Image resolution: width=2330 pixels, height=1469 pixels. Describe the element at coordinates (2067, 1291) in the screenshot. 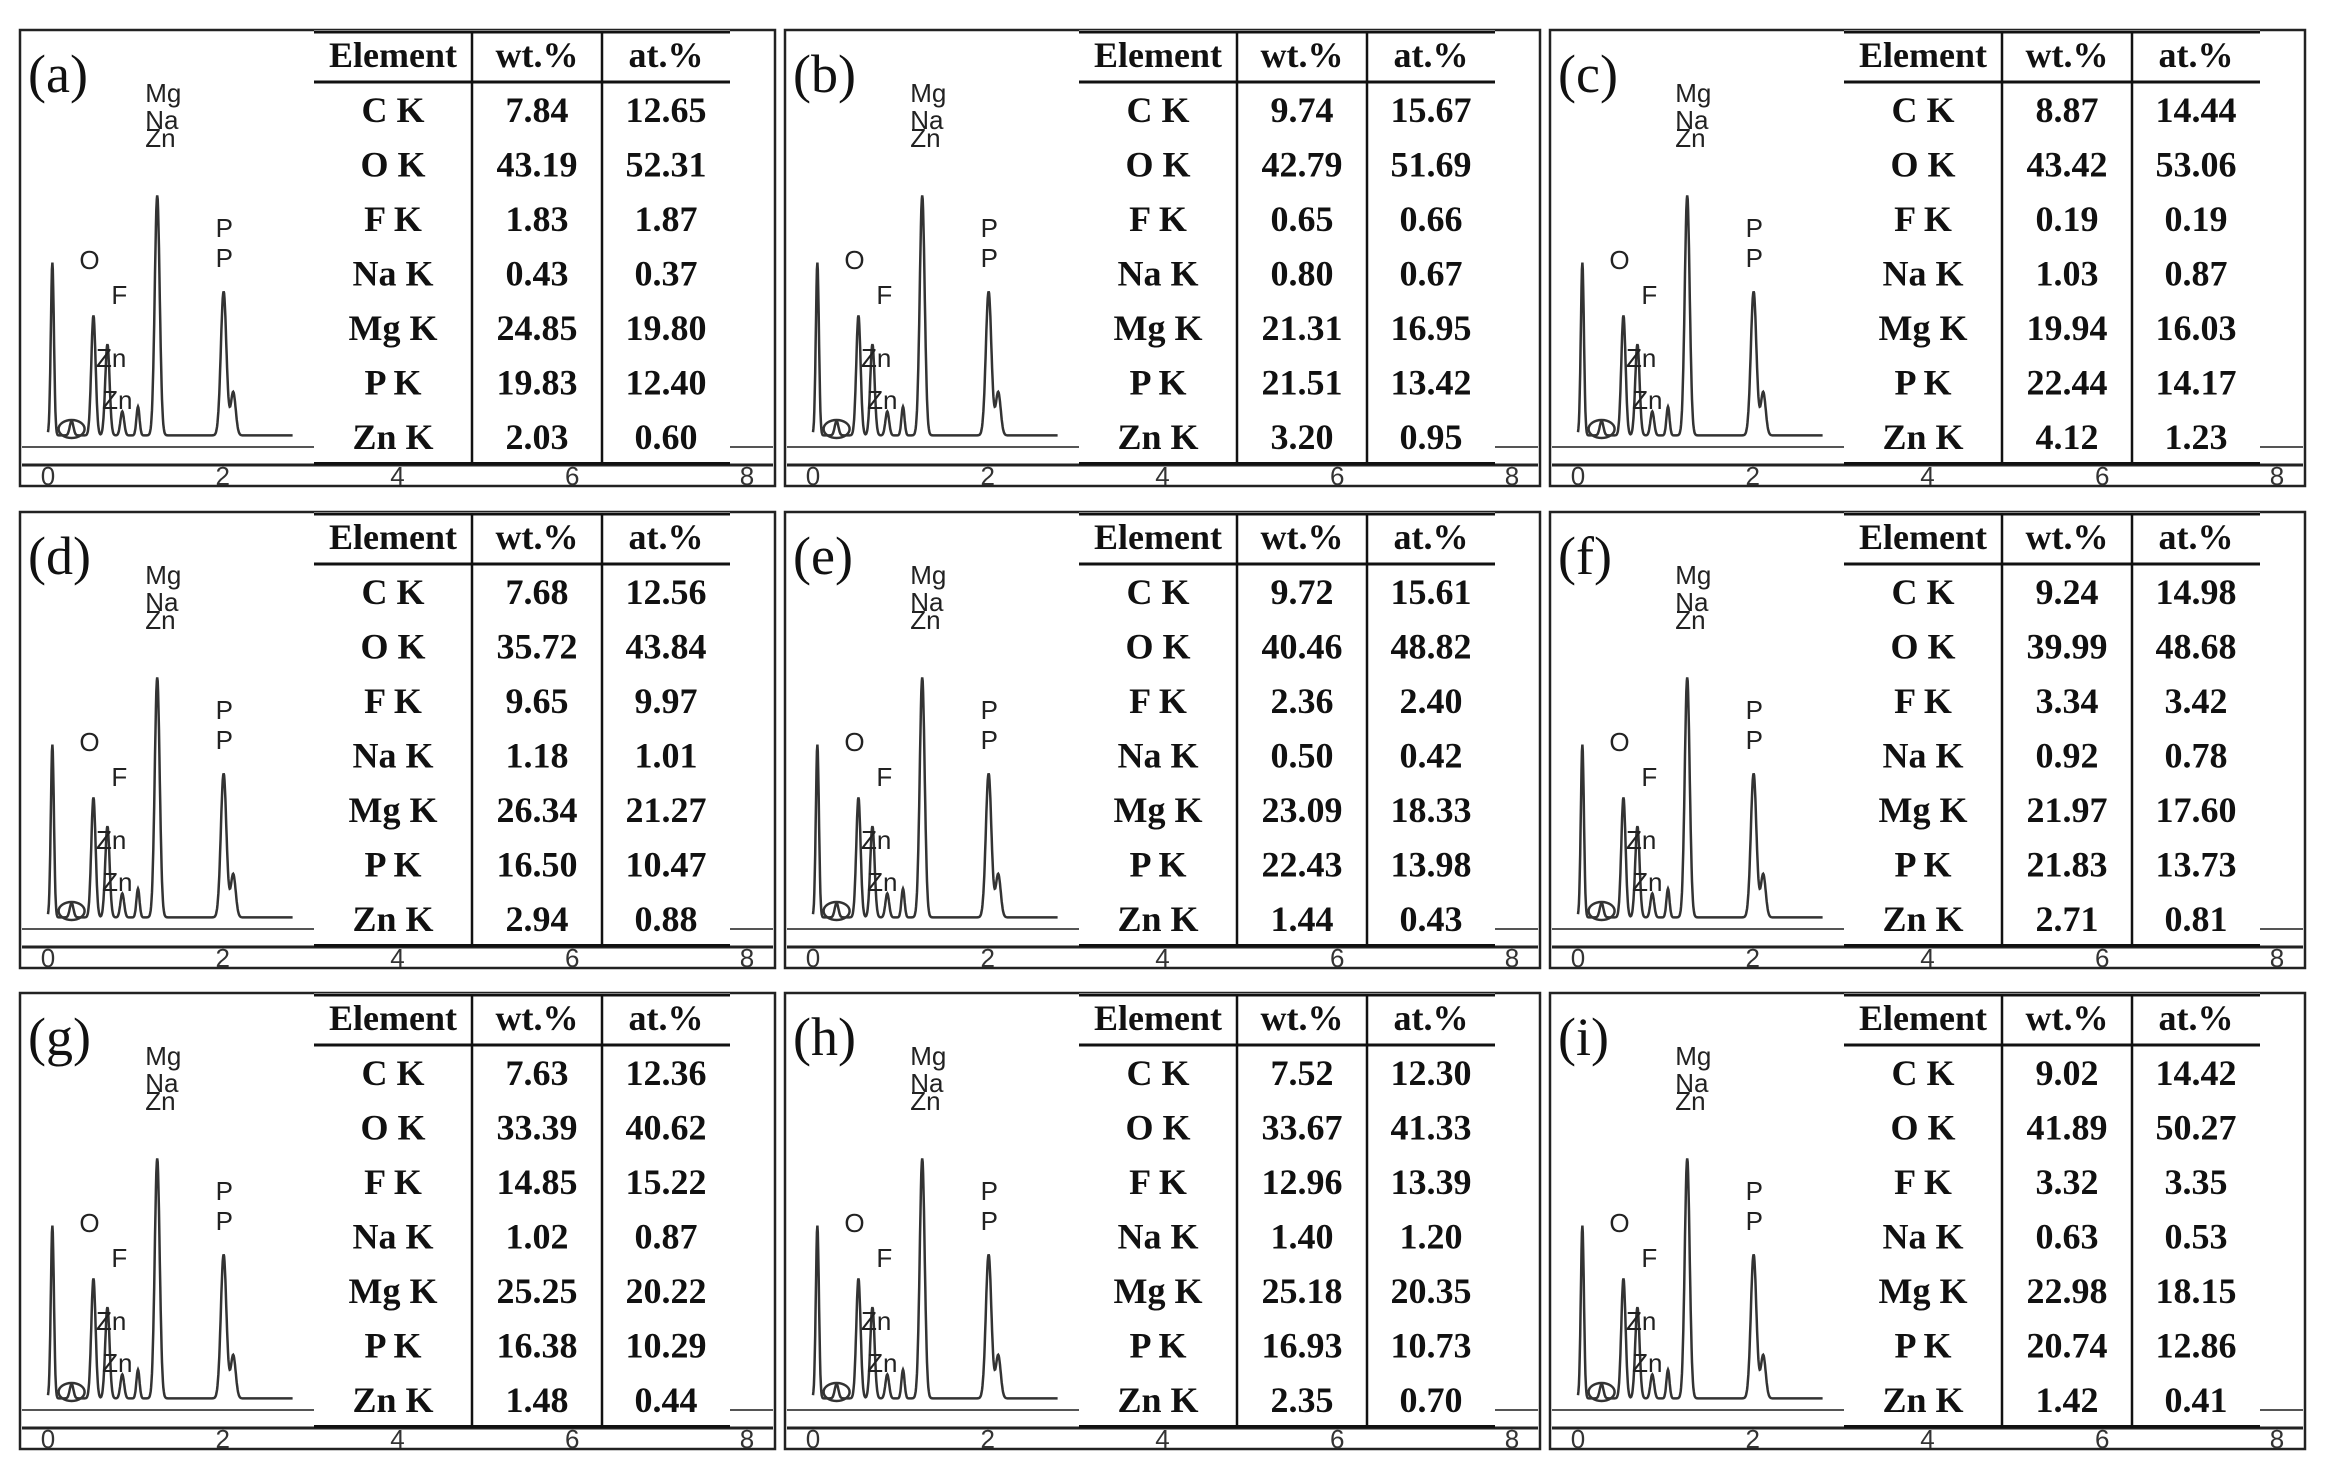

I see `table-wt-cell: 22.98` at that location.